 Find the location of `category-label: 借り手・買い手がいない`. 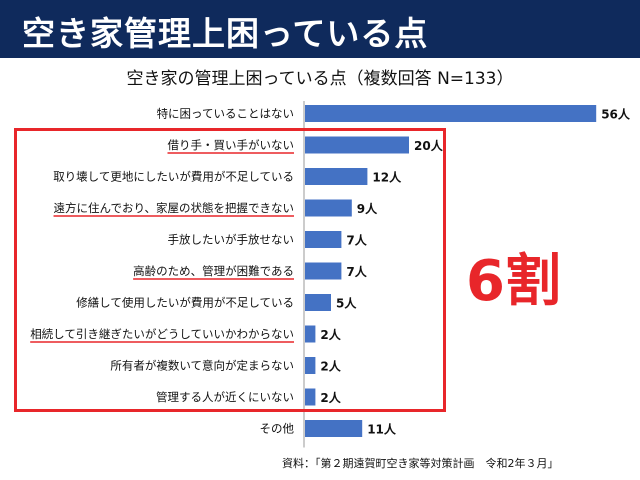

category-label: 借り手・買い手がいない is located at coordinates (231, 145).